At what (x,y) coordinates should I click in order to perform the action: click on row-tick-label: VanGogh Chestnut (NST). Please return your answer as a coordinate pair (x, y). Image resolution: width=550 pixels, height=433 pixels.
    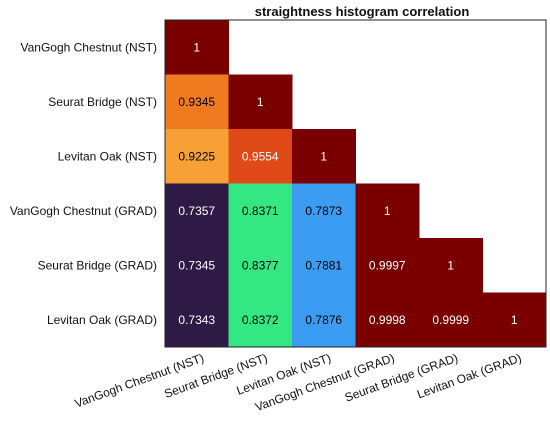
    Looking at the image, I should click on (88, 47).